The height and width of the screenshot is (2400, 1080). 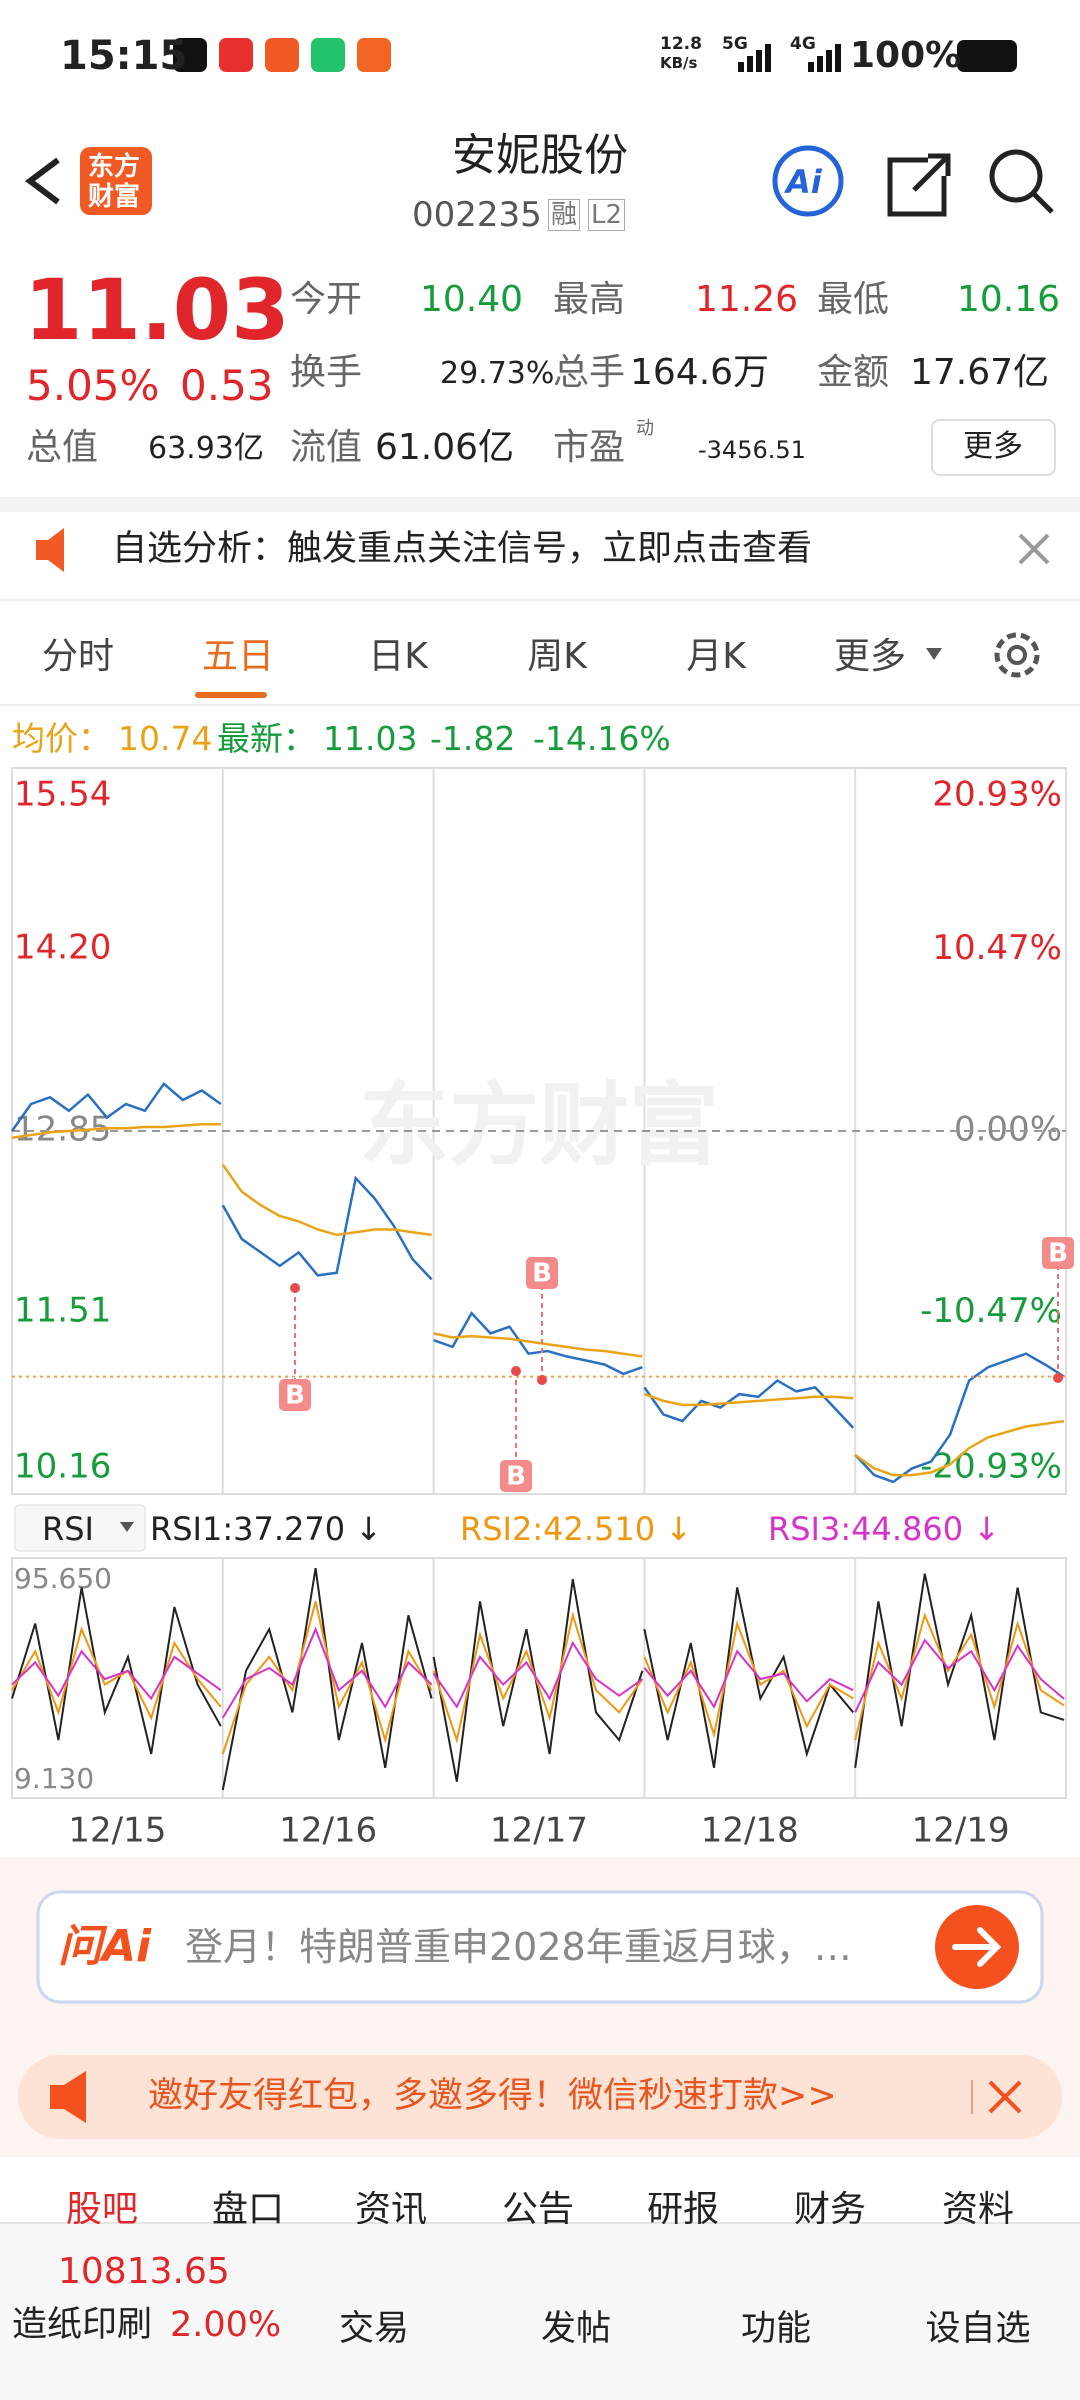 I want to click on y2-tick-label: -10.47%, so click(x=991, y=1311).